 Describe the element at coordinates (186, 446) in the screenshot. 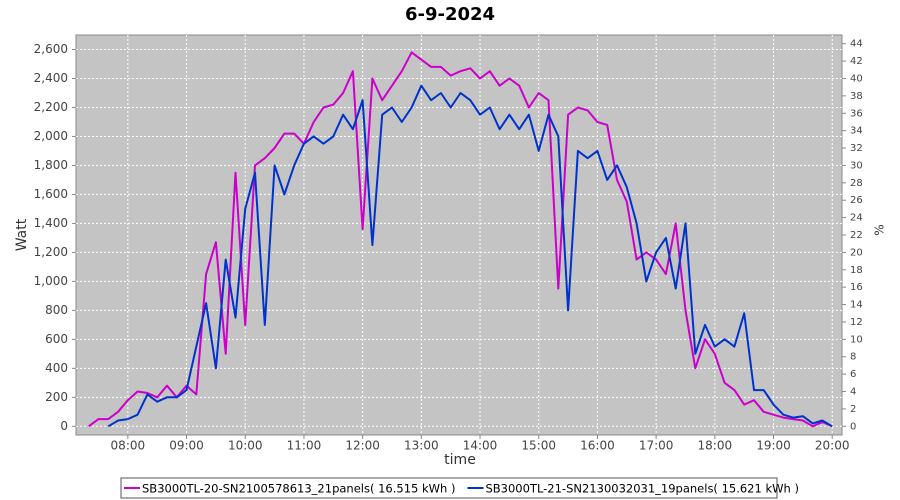

I see `x-tick-label: 09:00` at that location.